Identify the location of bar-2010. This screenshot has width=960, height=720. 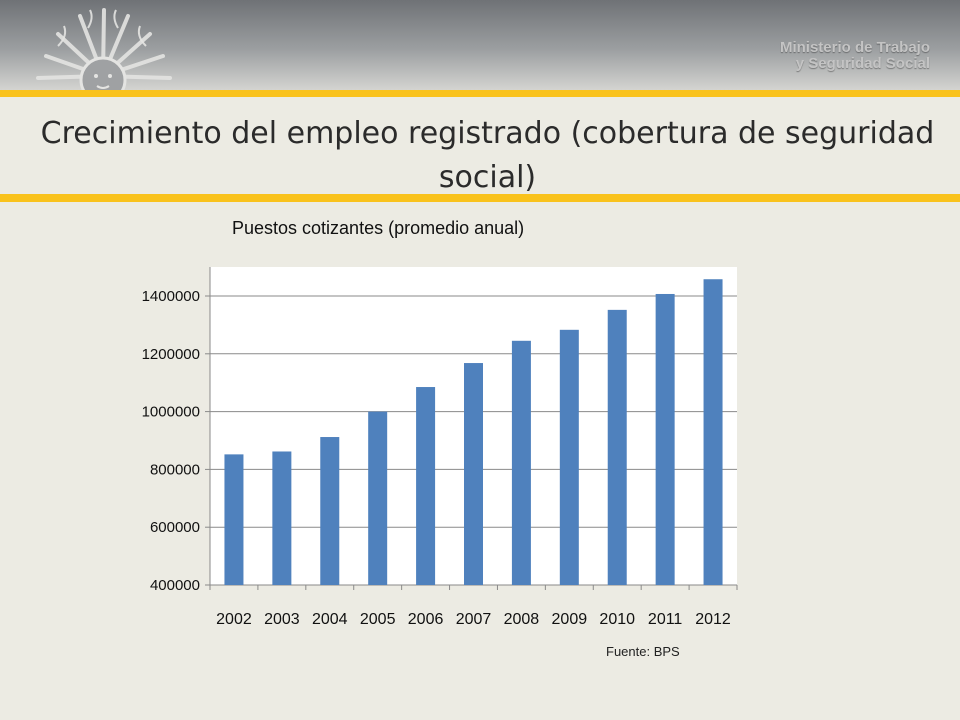
(617, 447).